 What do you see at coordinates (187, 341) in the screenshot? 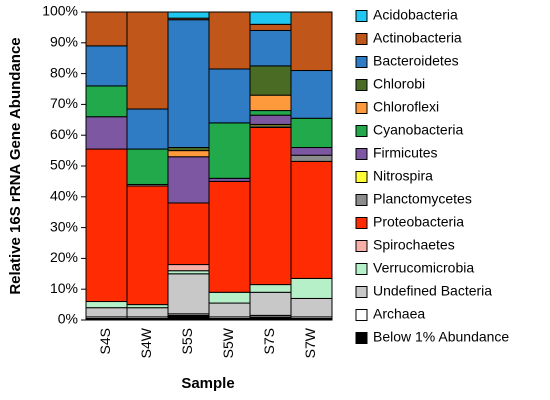
I see `x-tick-label: S5S` at bounding box center [187, 341].